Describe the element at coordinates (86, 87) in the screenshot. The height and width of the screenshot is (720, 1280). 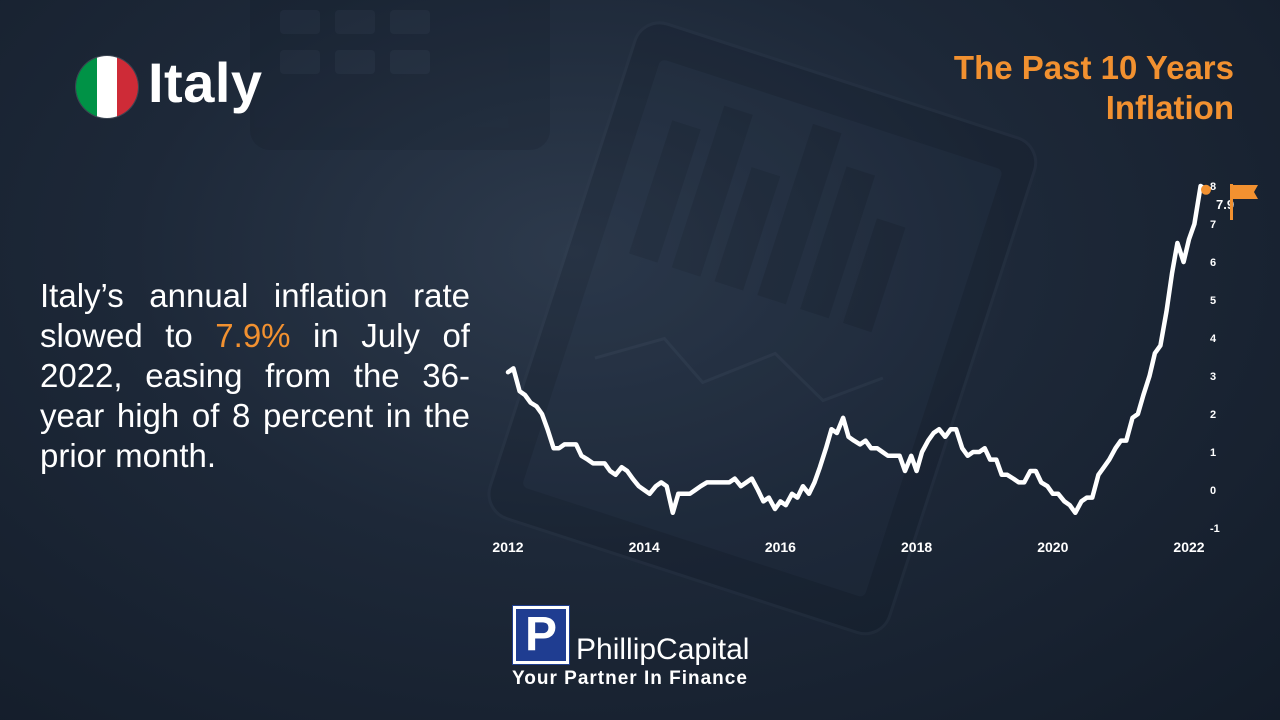
I see `flag-green-stripe` at that location.